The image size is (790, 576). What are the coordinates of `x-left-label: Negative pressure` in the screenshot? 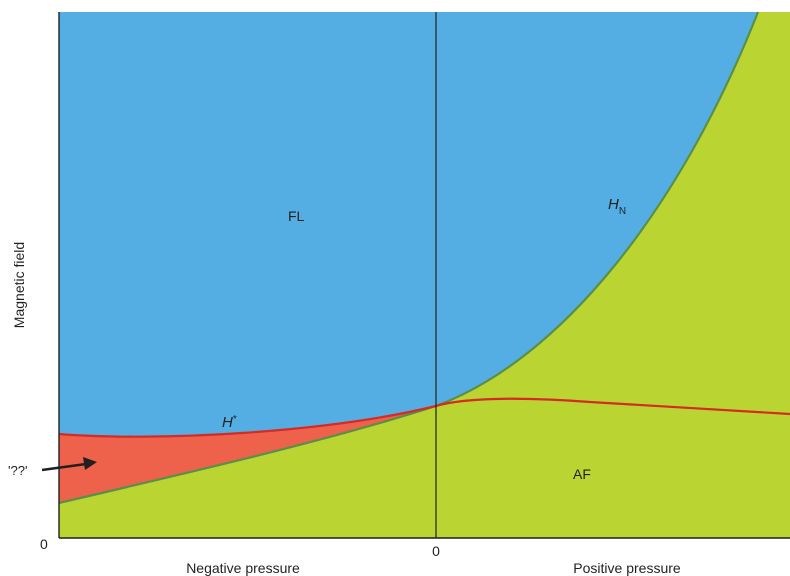 It's located at (243, 568).